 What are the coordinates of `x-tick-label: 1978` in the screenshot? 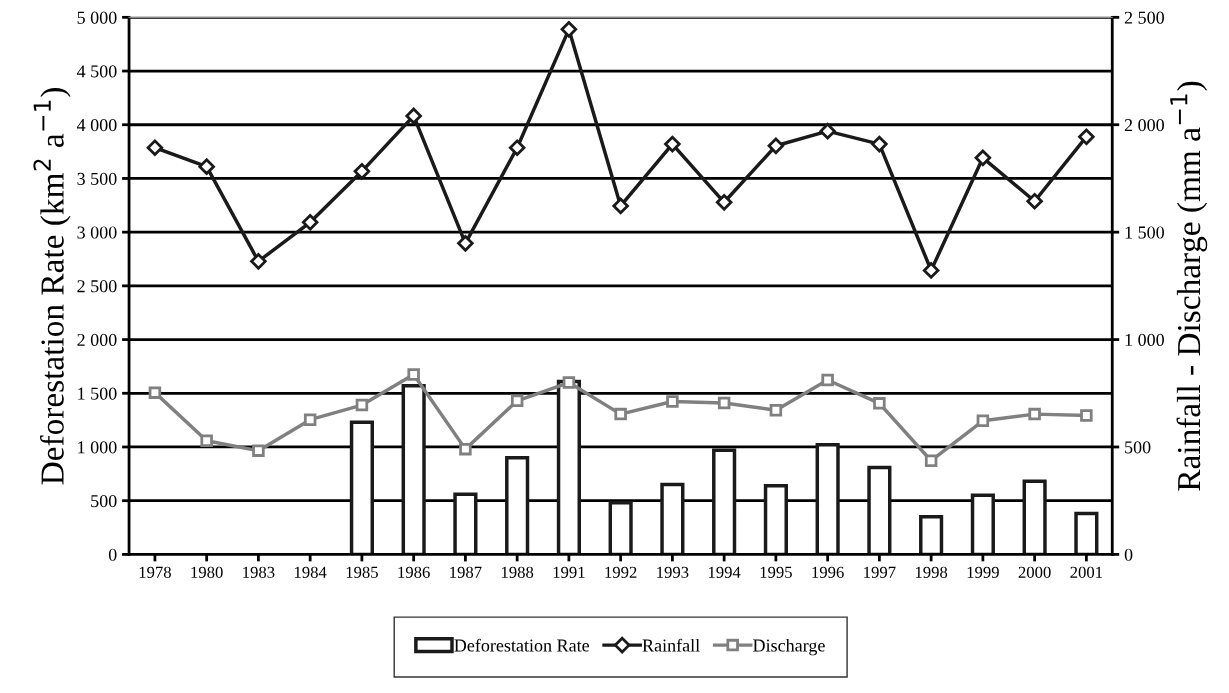 It's located at (155, 572).